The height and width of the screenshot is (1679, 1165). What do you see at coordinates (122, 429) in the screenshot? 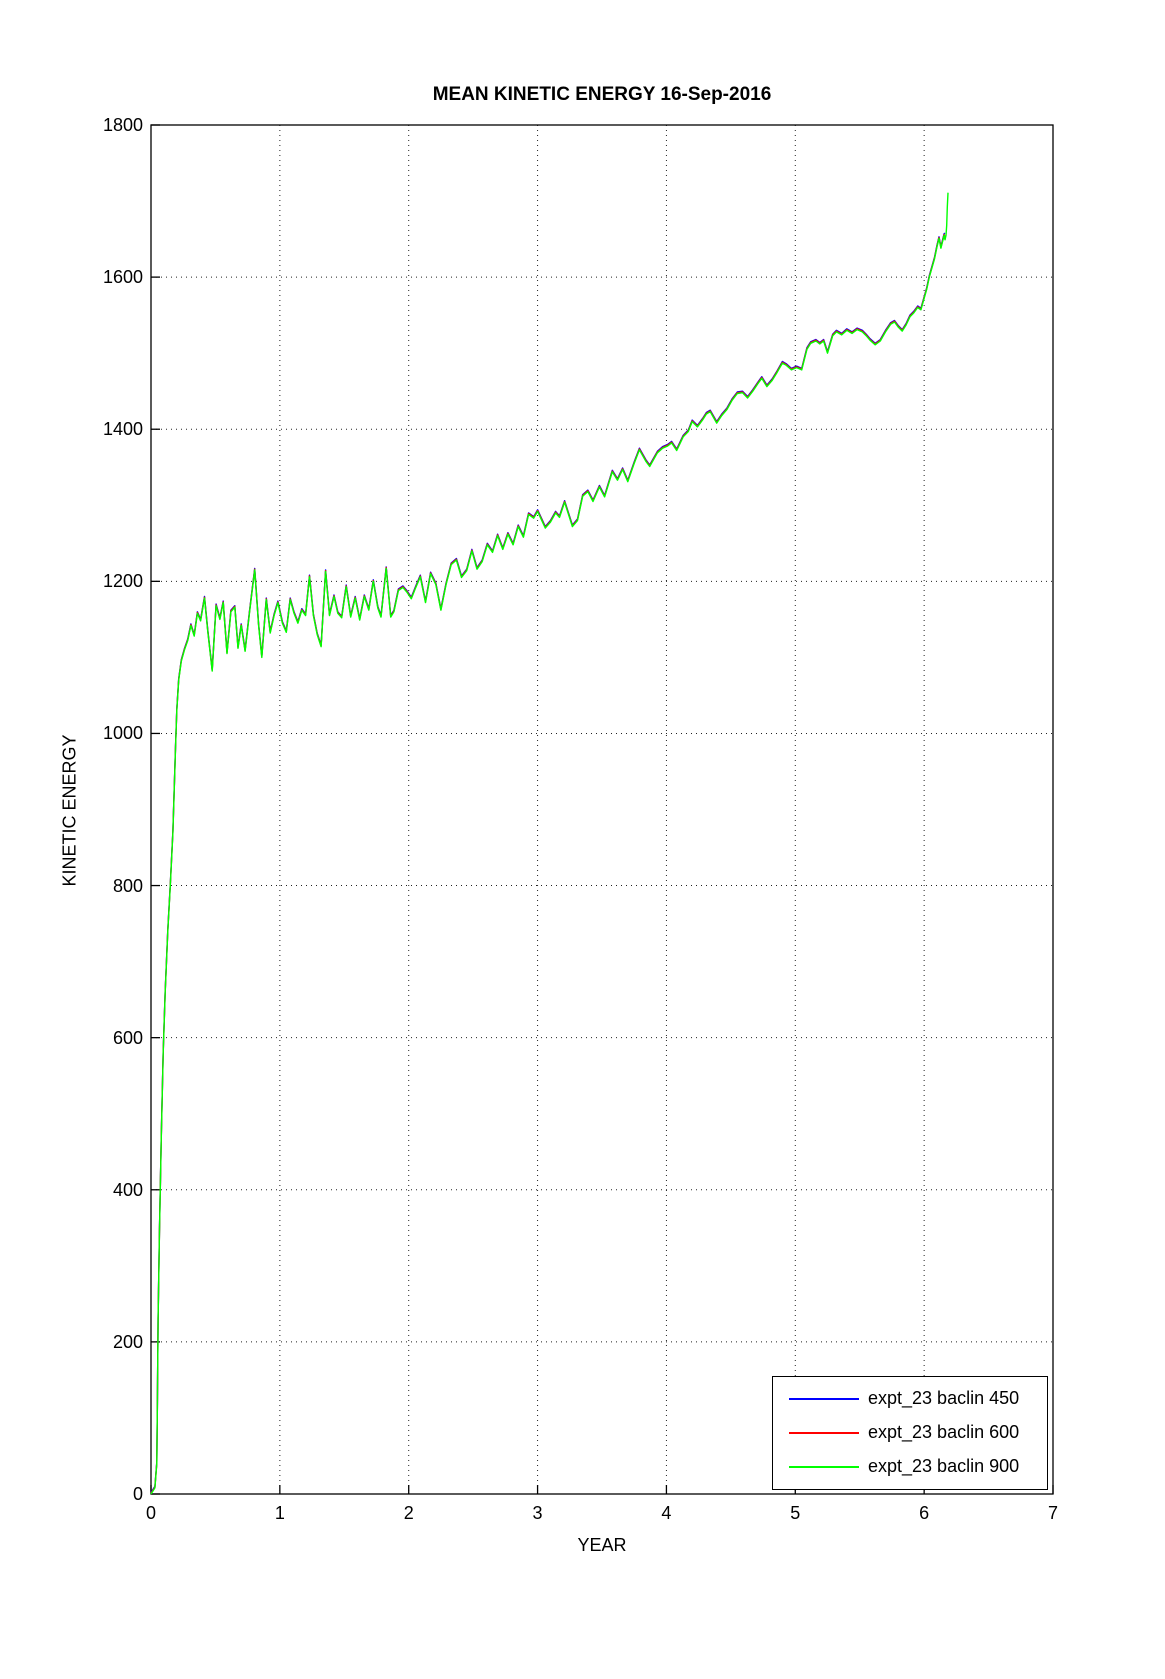
I see `y-tick-label: 1400` at bounding box center [122, 429].